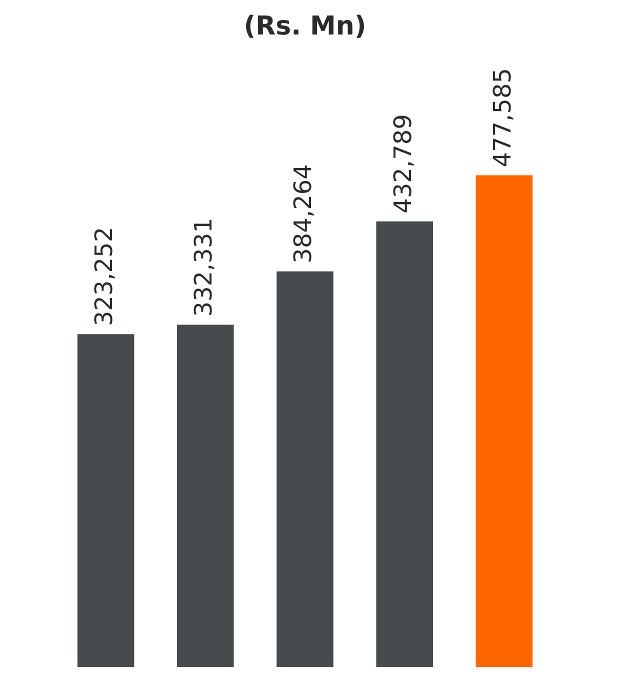  Describe the element at coordinates (204, 267) in the screenshot. I see `data-label: 332,331` at that location.